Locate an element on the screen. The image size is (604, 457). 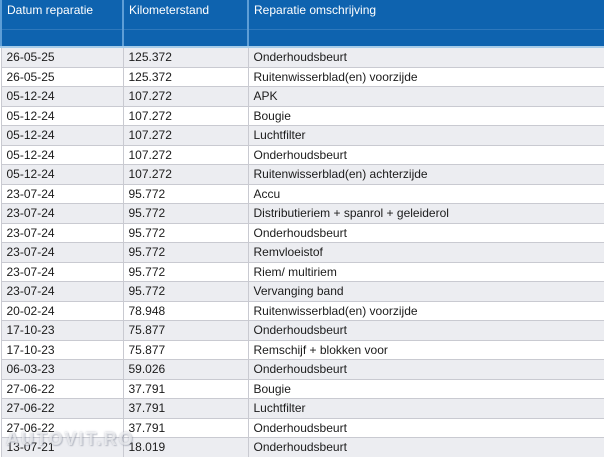
cell-kilometerstand: 18.019 is located at coordinates (185, 447).